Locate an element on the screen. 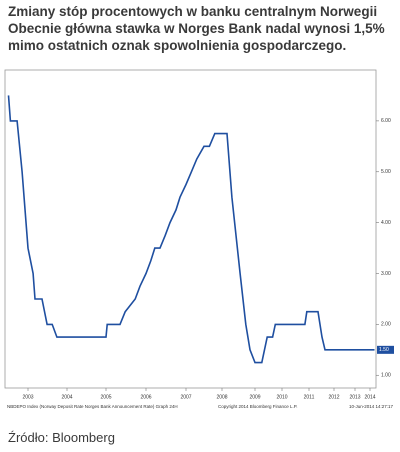 Image resolution: width=400 pixels, height=452 pixels. y-tick-label: 6.00 is located at coordinates (386, 121).